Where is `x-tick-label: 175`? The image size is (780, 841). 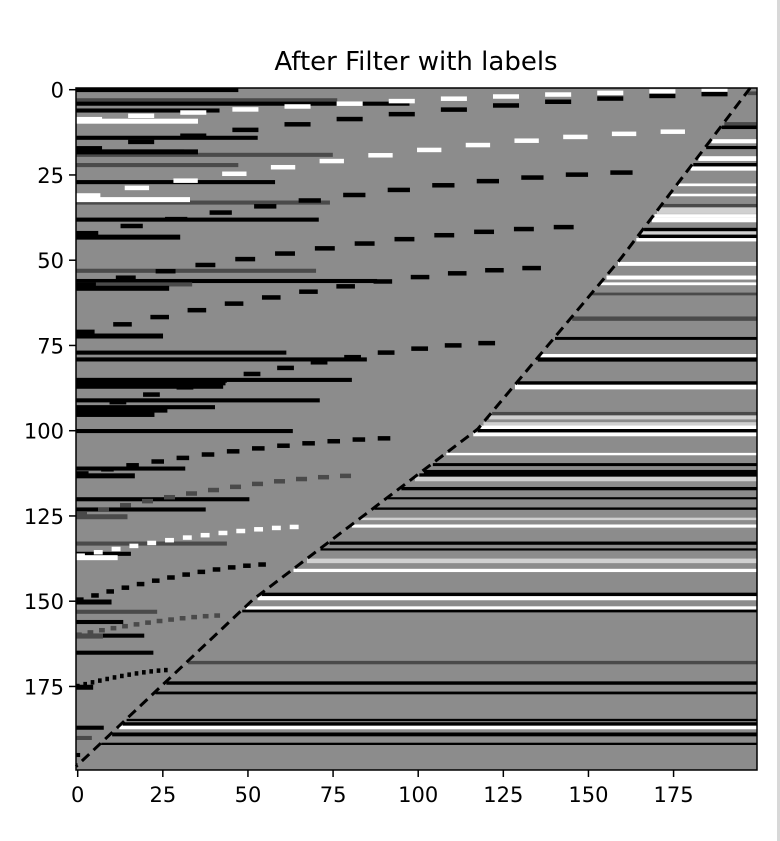
x-tick-label: 175 is located at coordinates (674, 795).